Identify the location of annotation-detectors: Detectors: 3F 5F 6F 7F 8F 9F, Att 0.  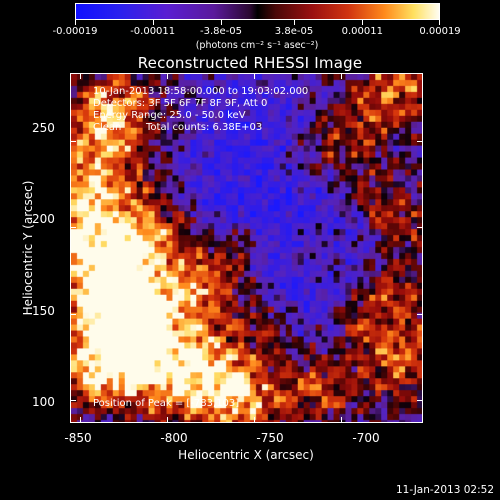
(180, 103).